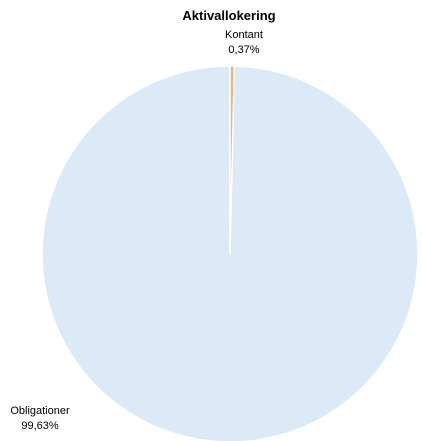 Image resolution: width=422 pixels, height=441 pixels. What do you see at coordinates (40, 411) in the screenshot?
I see `slice-label-obligationer-name: Obligationer` at bounding box center [40, 411].